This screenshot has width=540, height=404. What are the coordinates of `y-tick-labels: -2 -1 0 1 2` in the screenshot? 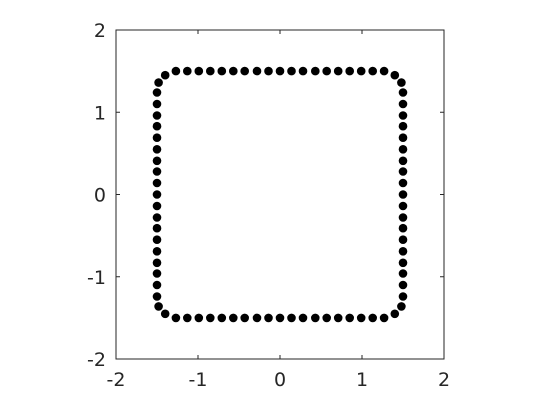 It's located at (96, 195).